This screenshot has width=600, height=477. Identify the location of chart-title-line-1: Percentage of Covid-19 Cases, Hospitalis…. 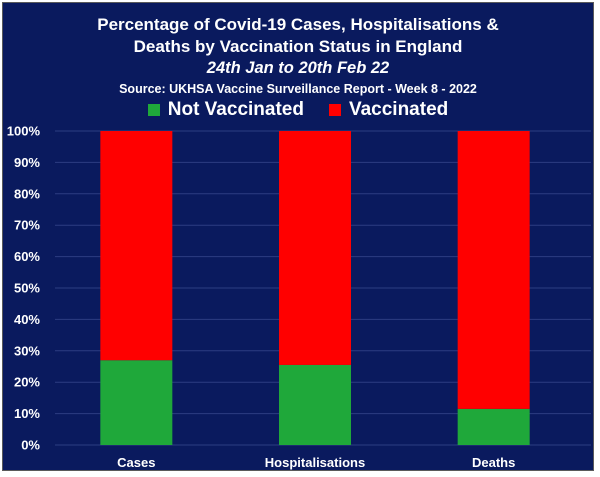
(298, 24).